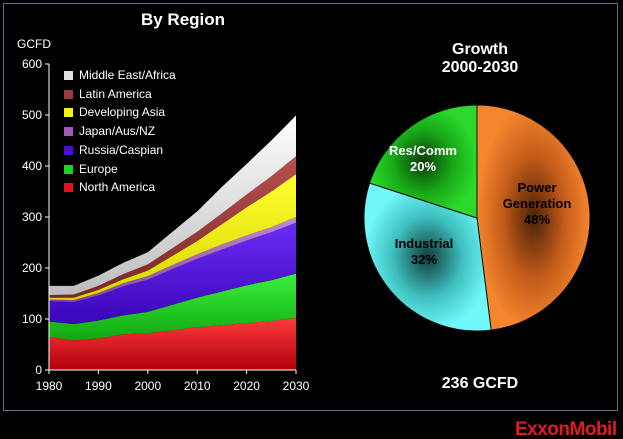  I want to click on legend-item: North America, so click(109, 188).